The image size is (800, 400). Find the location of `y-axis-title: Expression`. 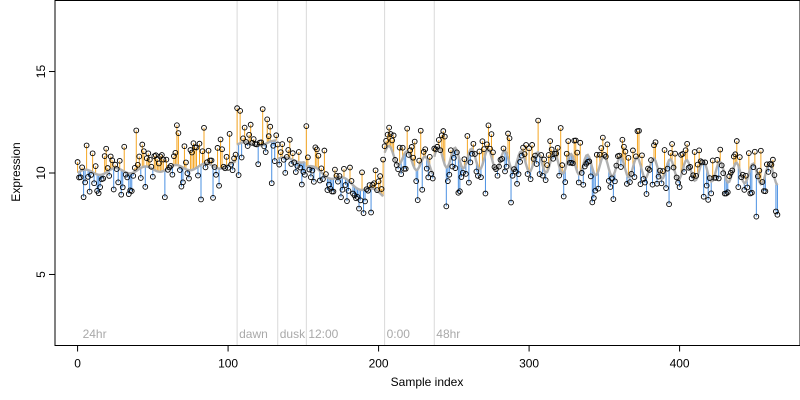

y-axis-title: Expression is located at coordinates (16, 171).